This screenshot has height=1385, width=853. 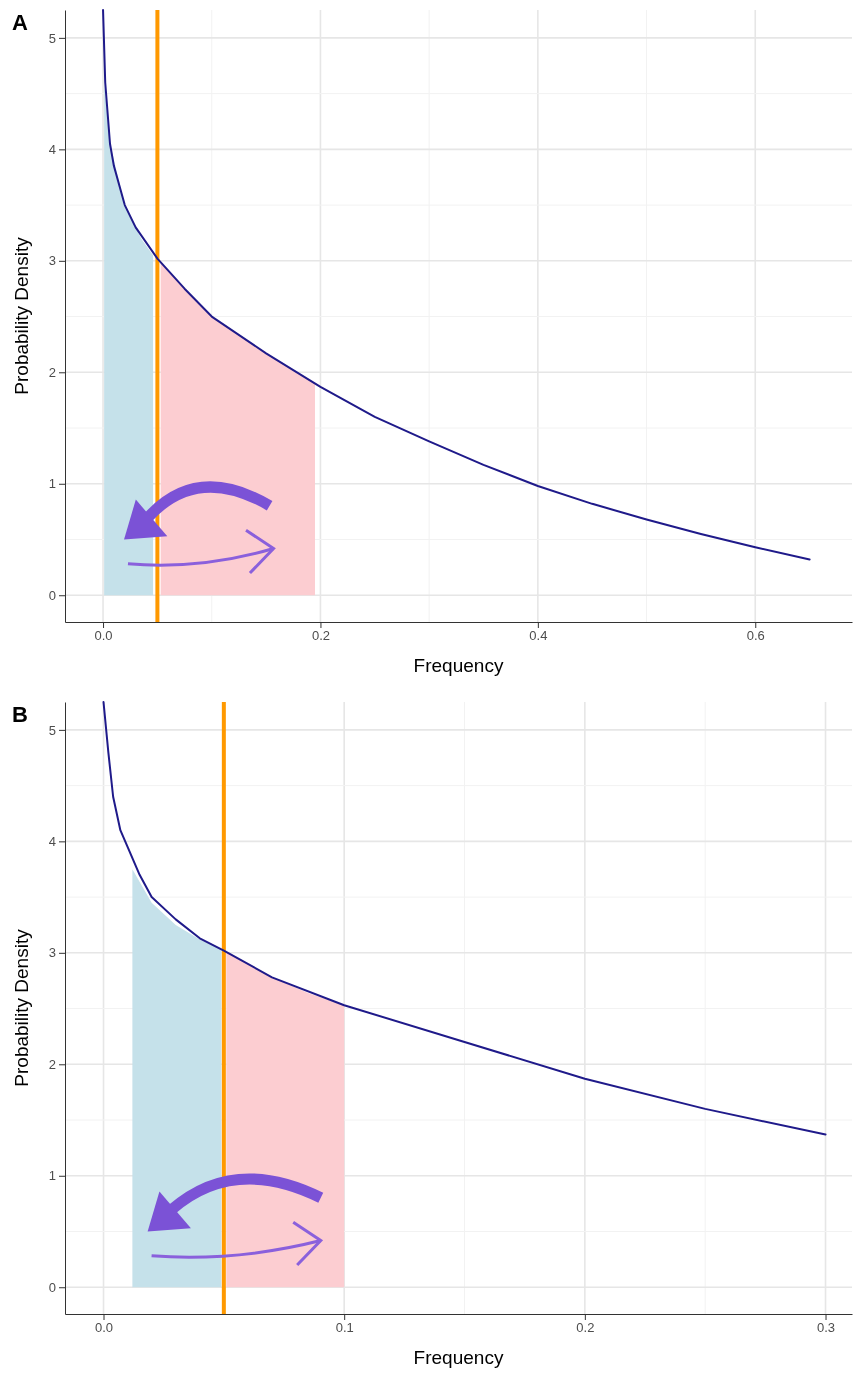 I want to click on x-tick-label: 0.1, so click(x=344, y=1328).